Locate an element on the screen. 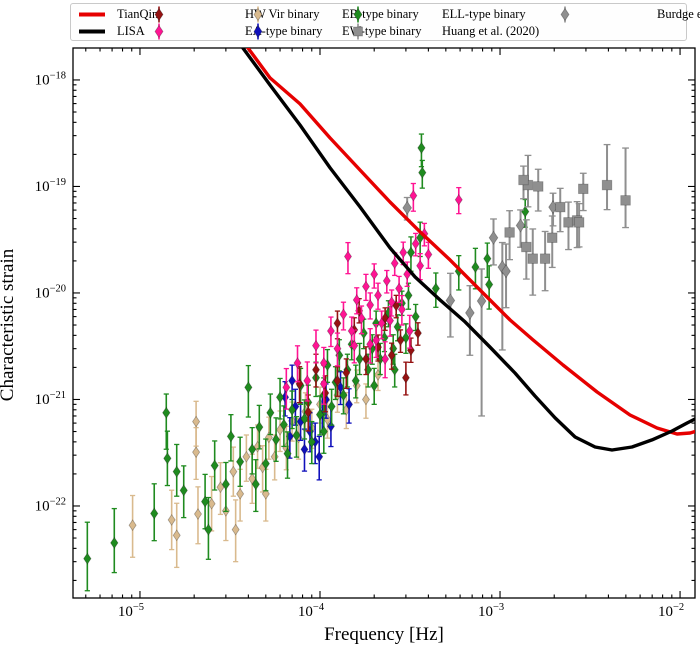 Image resolution: width=700 pixels, height=650 pixels. svg-text: 10⁻³ is located at coordinates (491, 611).